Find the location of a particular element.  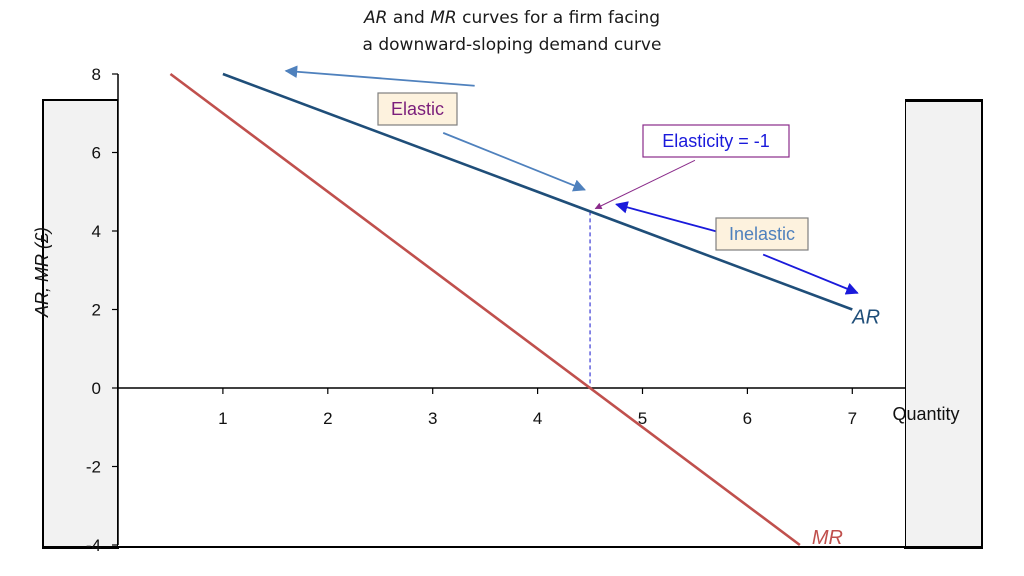

y-tick-label: 0 is located at coordinates (96, 388).